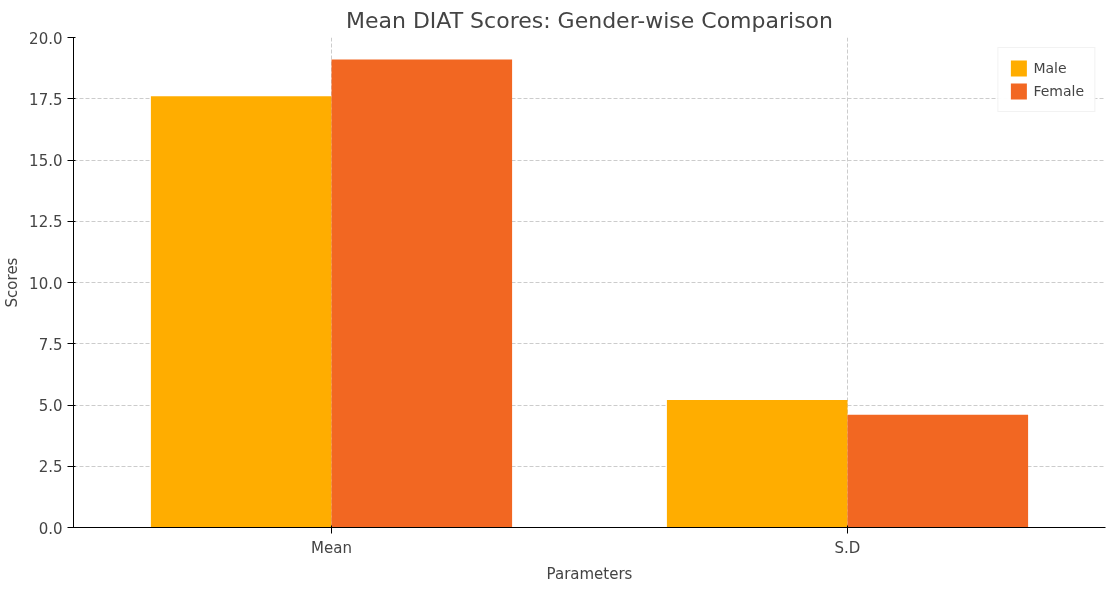 The height and width of the screenshot is (590, 1118). I want to click on y-tick-label: 2.5, so click(50, 467).